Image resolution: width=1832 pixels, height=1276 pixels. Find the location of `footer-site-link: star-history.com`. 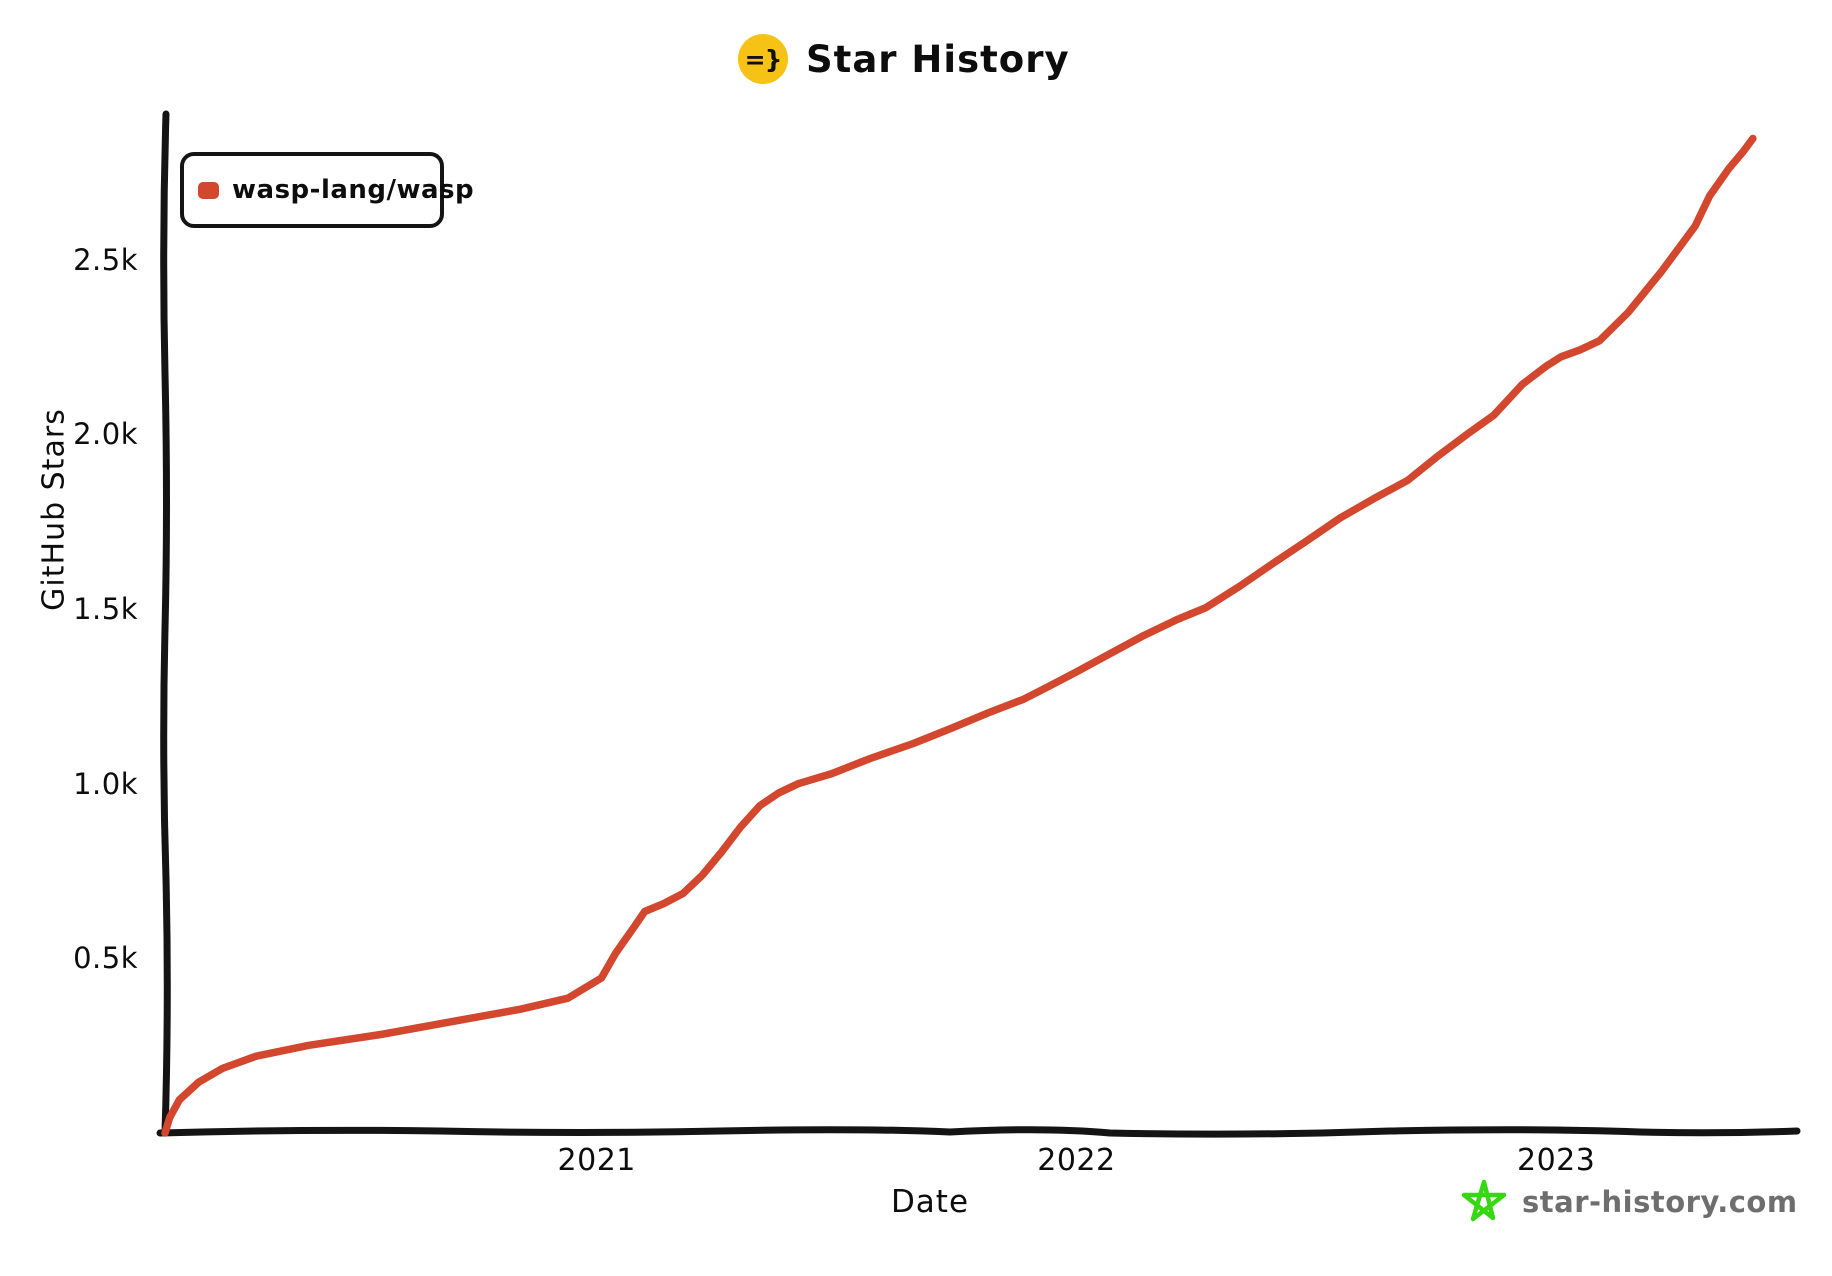

footer-site-link: star-history.com is located at coordinates (1660, 1202).